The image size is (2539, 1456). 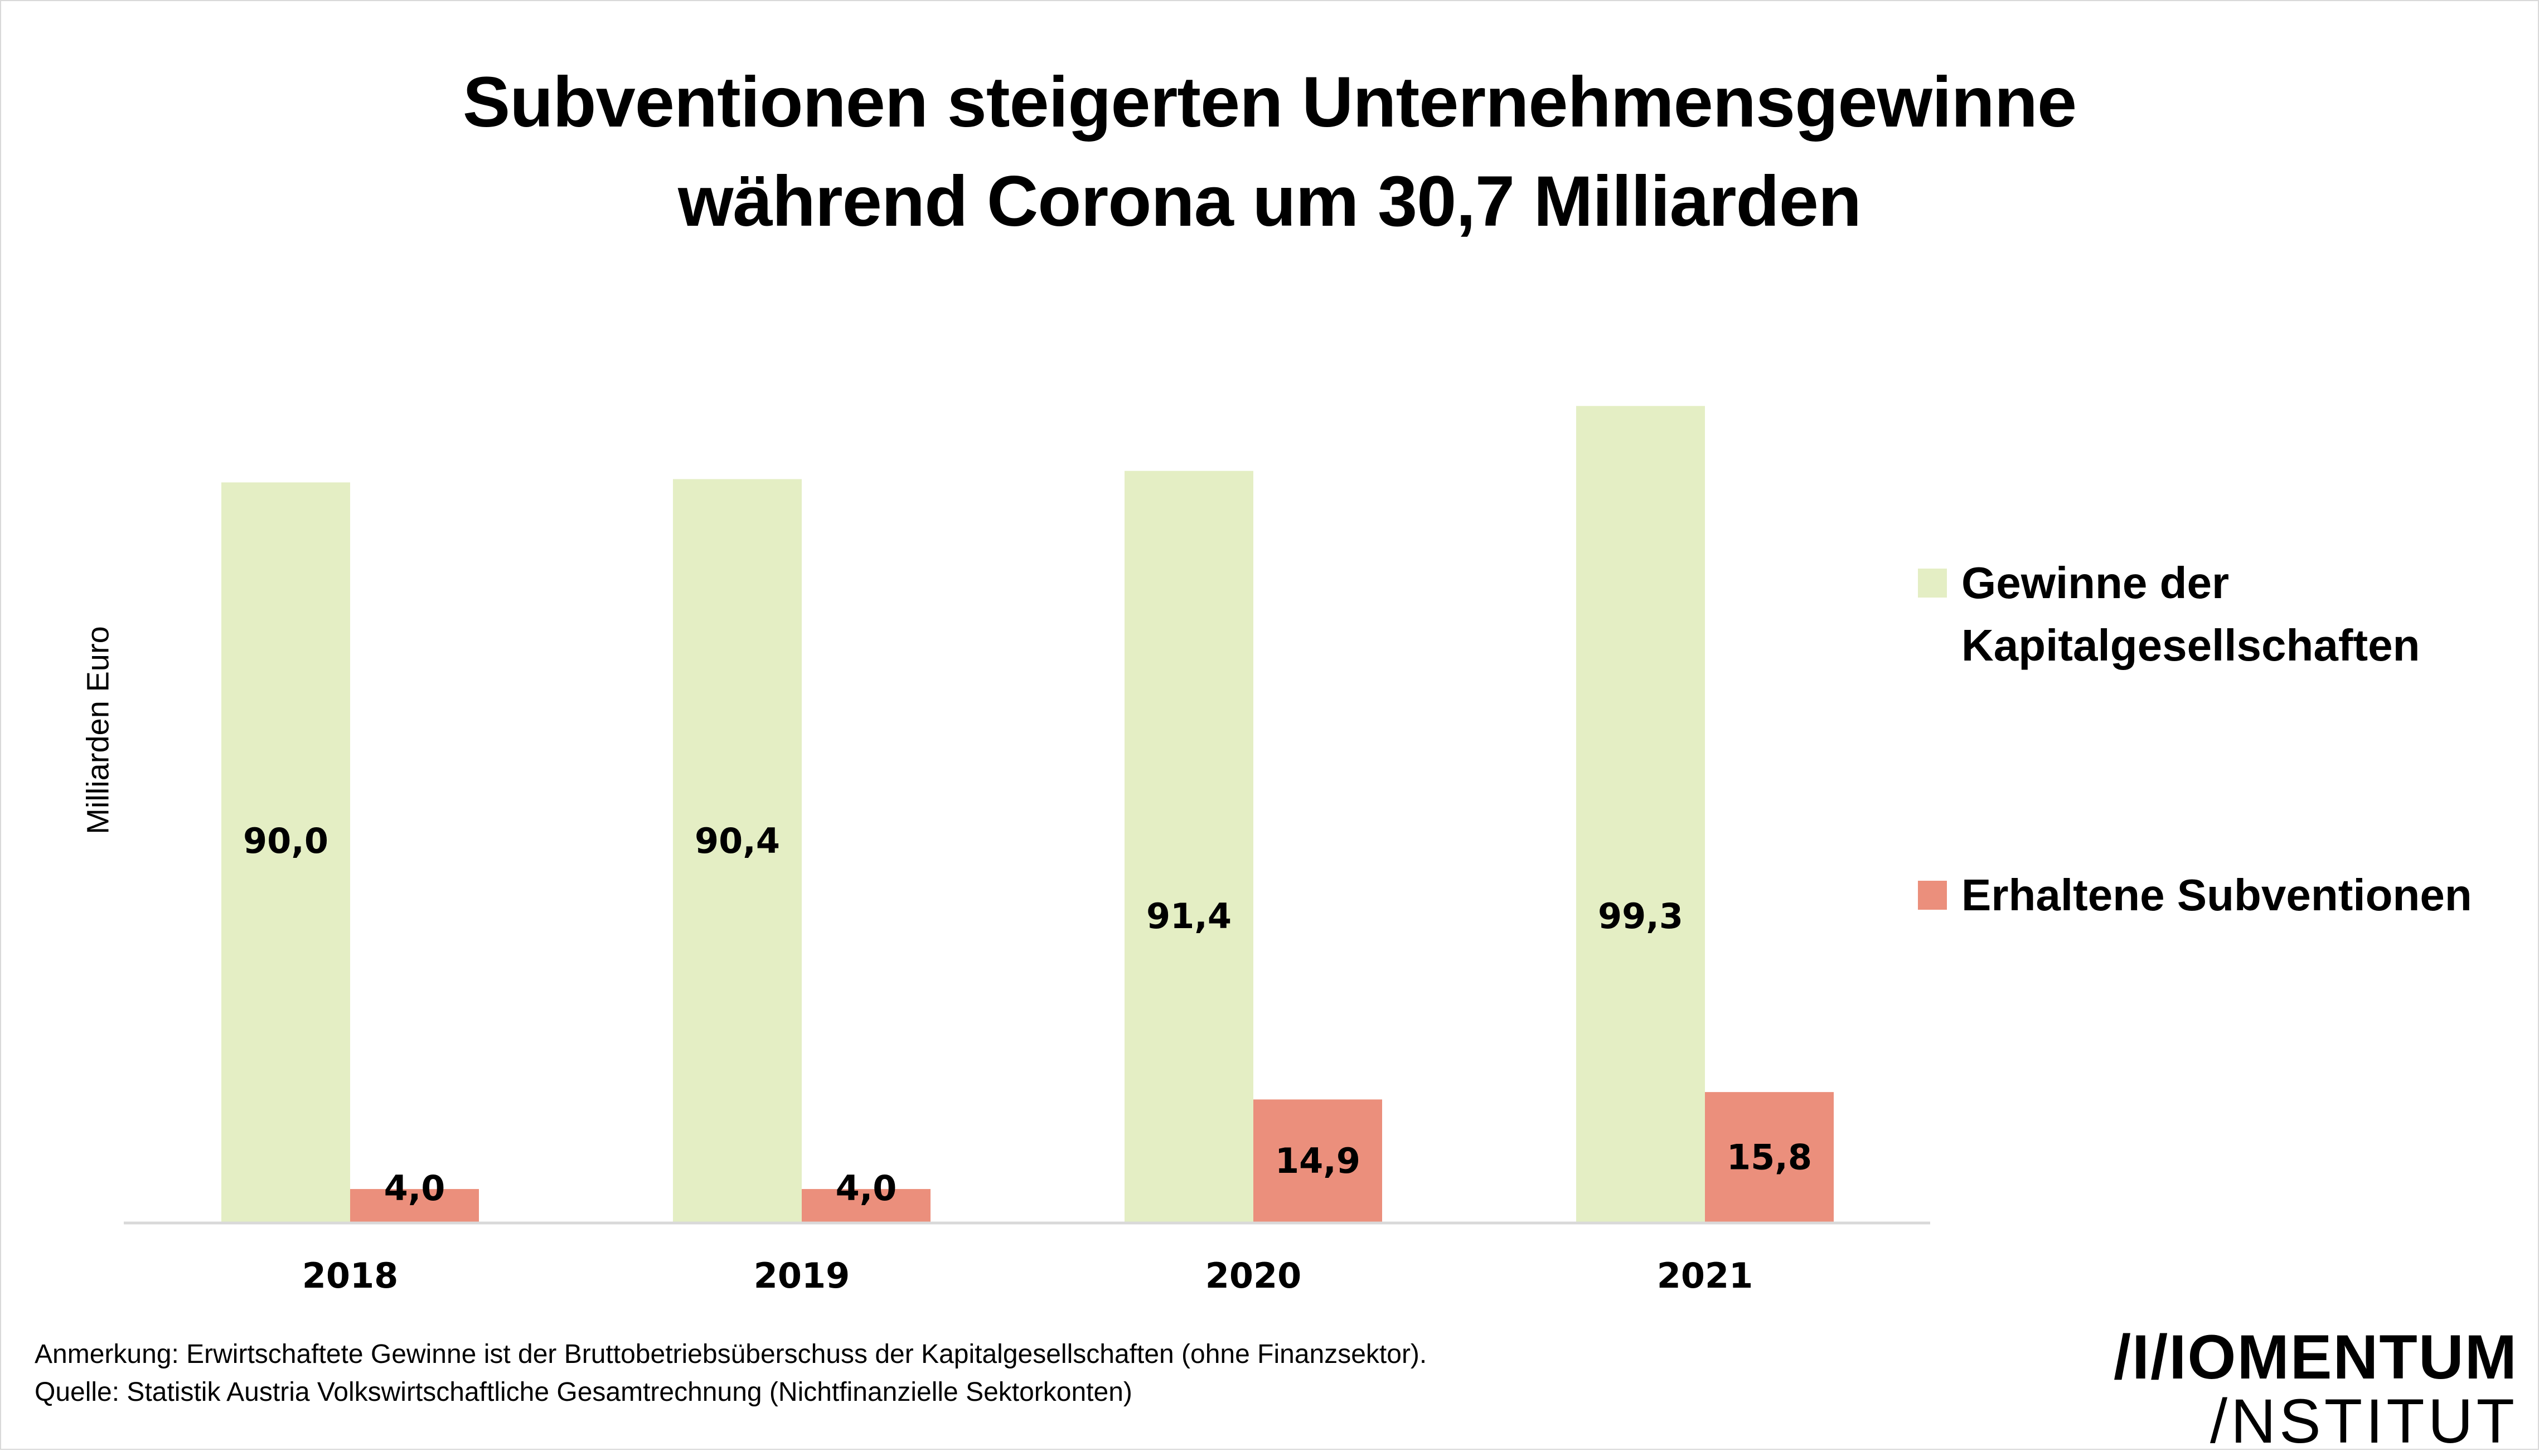 I want to click on chart-title-line-2: während Corona um 30,7 Milliarden, so click(x=1269, y=202).